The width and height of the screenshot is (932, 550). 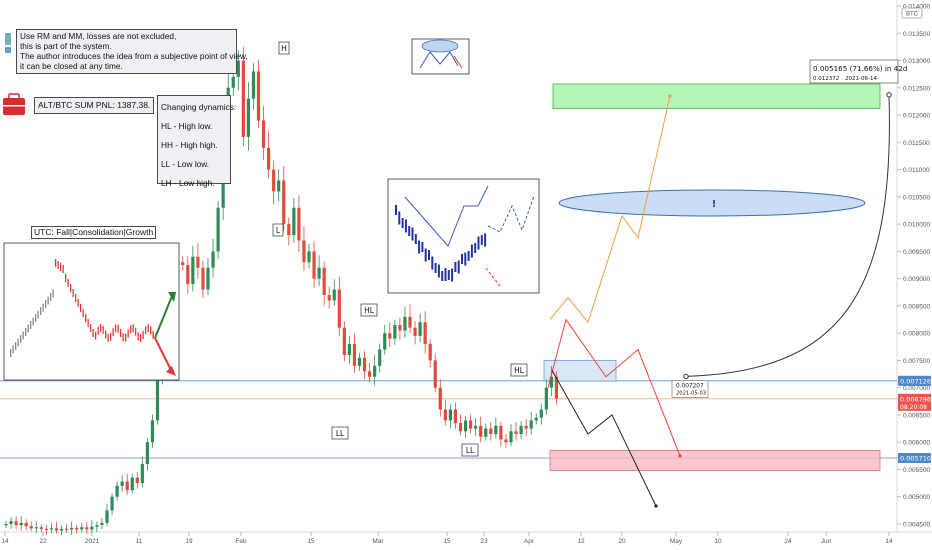 What do you see at coordinates (916, 470) in the screenshot?
I see `y-tick-label: 0.005500` at bounding box center [916, 470].